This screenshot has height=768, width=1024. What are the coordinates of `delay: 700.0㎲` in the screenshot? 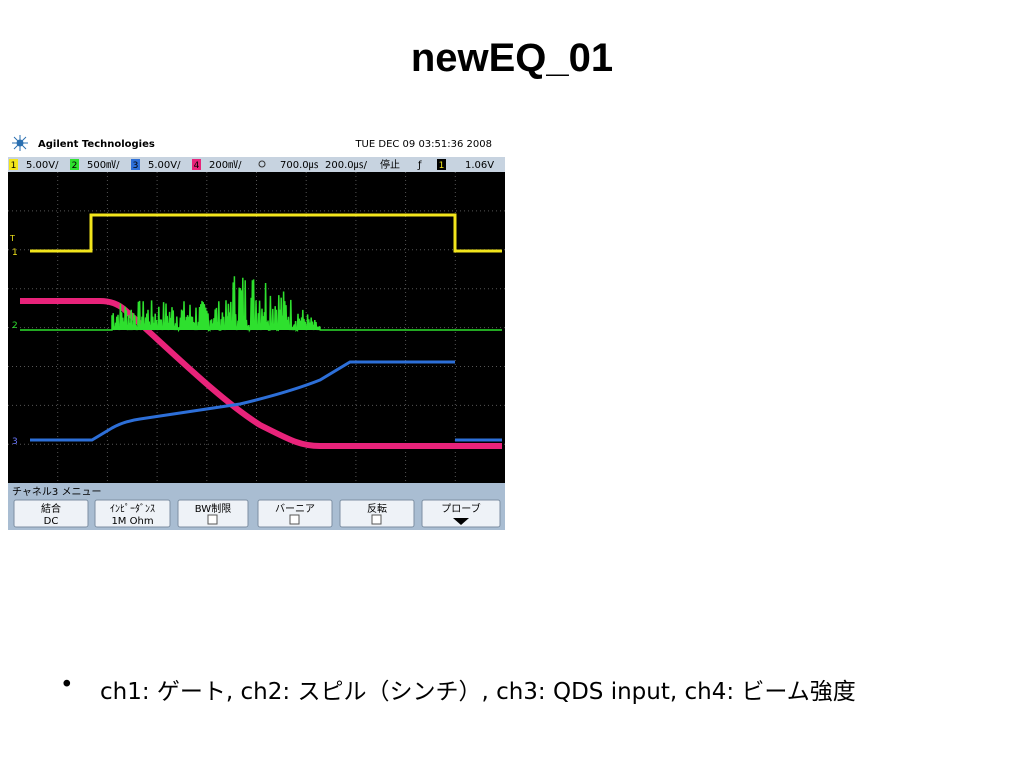 It's located at (299, 165).